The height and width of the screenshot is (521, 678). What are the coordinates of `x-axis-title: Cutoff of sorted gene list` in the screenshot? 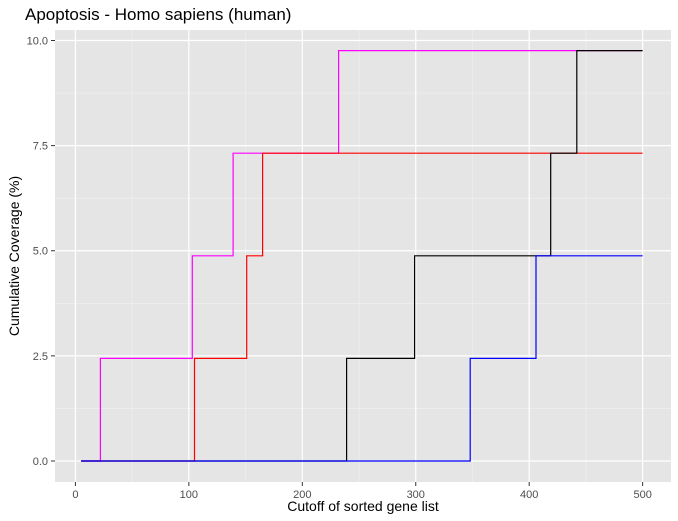 It's located at (363, 506).